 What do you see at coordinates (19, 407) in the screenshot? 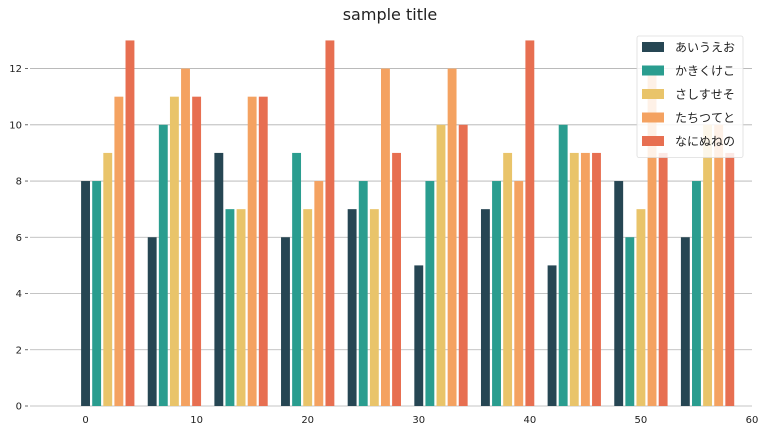
I see `y-tick-label: 0` at bounding box center [19, 407].